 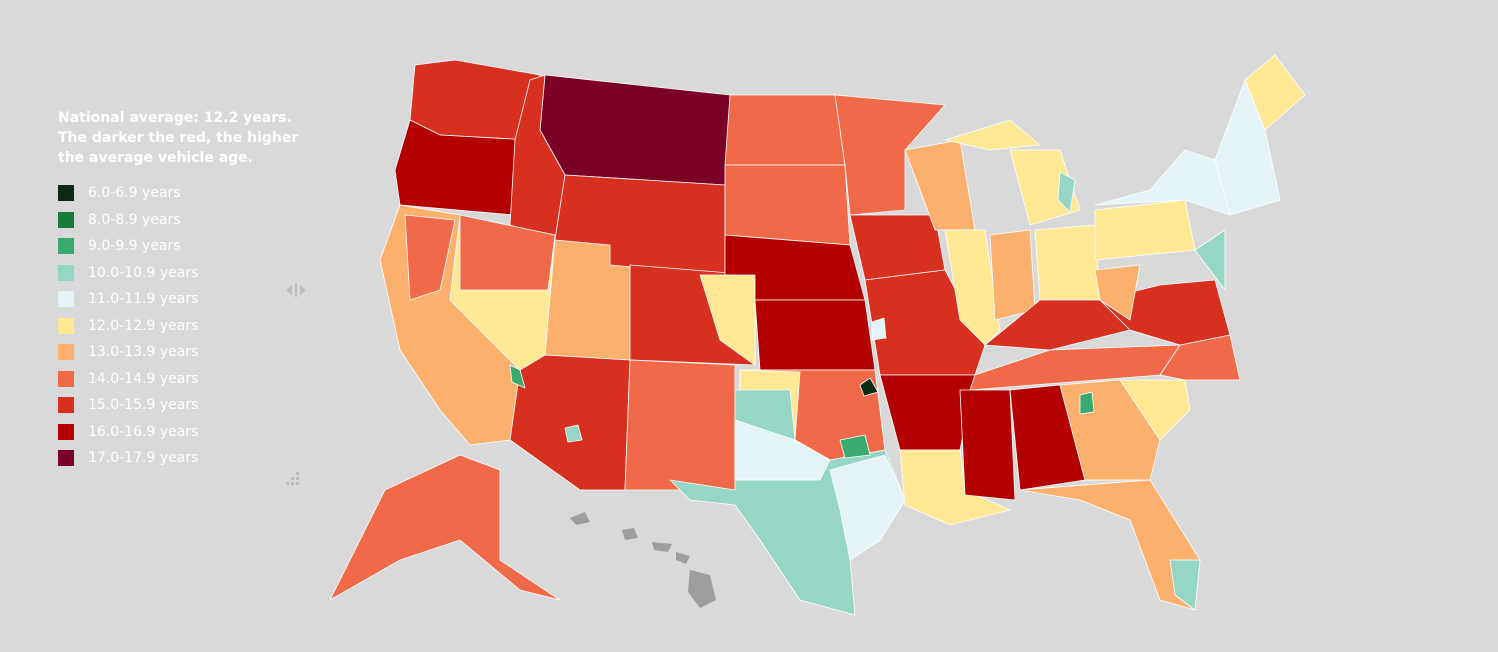 What do you see at coordinates (143, 272) in the screenshot?
I see `legend-label: 10.0-10.9 years` at bounding box center [143, 272].